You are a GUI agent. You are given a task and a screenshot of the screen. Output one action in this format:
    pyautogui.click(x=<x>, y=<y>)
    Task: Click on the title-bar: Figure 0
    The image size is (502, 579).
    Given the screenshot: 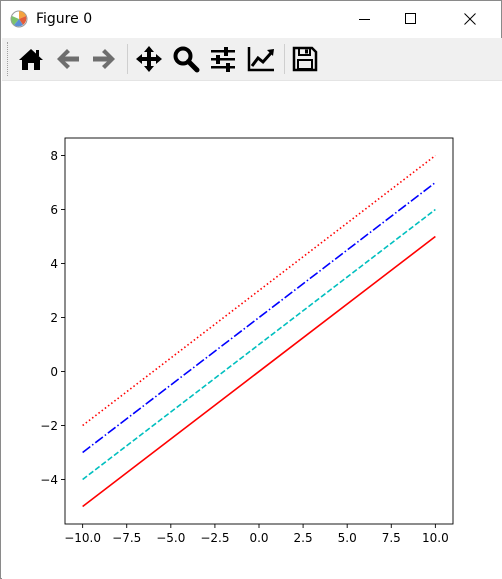 What is the action you would take?
    pyautogui.click(x=251, y=19)
    